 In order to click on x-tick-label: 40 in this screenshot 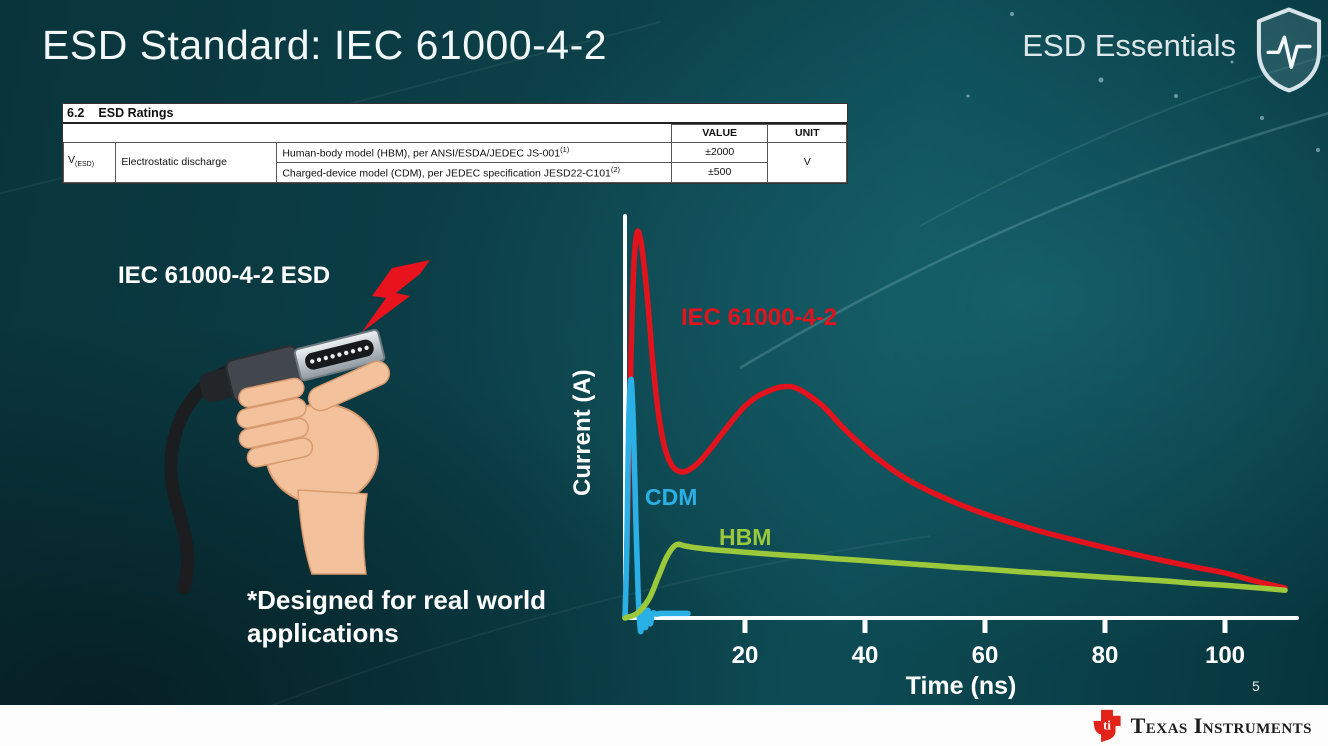, I will do `click(865, 655)`.